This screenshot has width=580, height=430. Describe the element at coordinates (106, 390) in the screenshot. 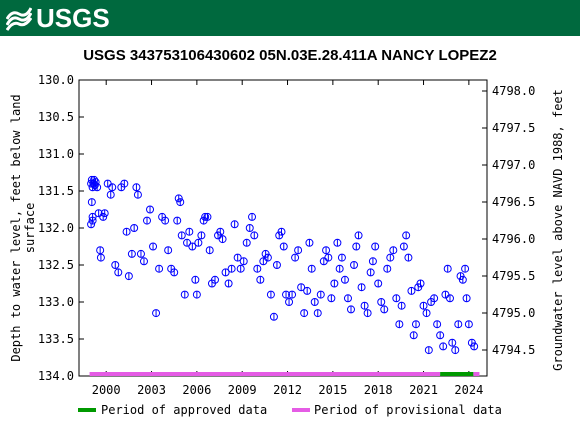

I see `x-tick-label: 2000` at that location.